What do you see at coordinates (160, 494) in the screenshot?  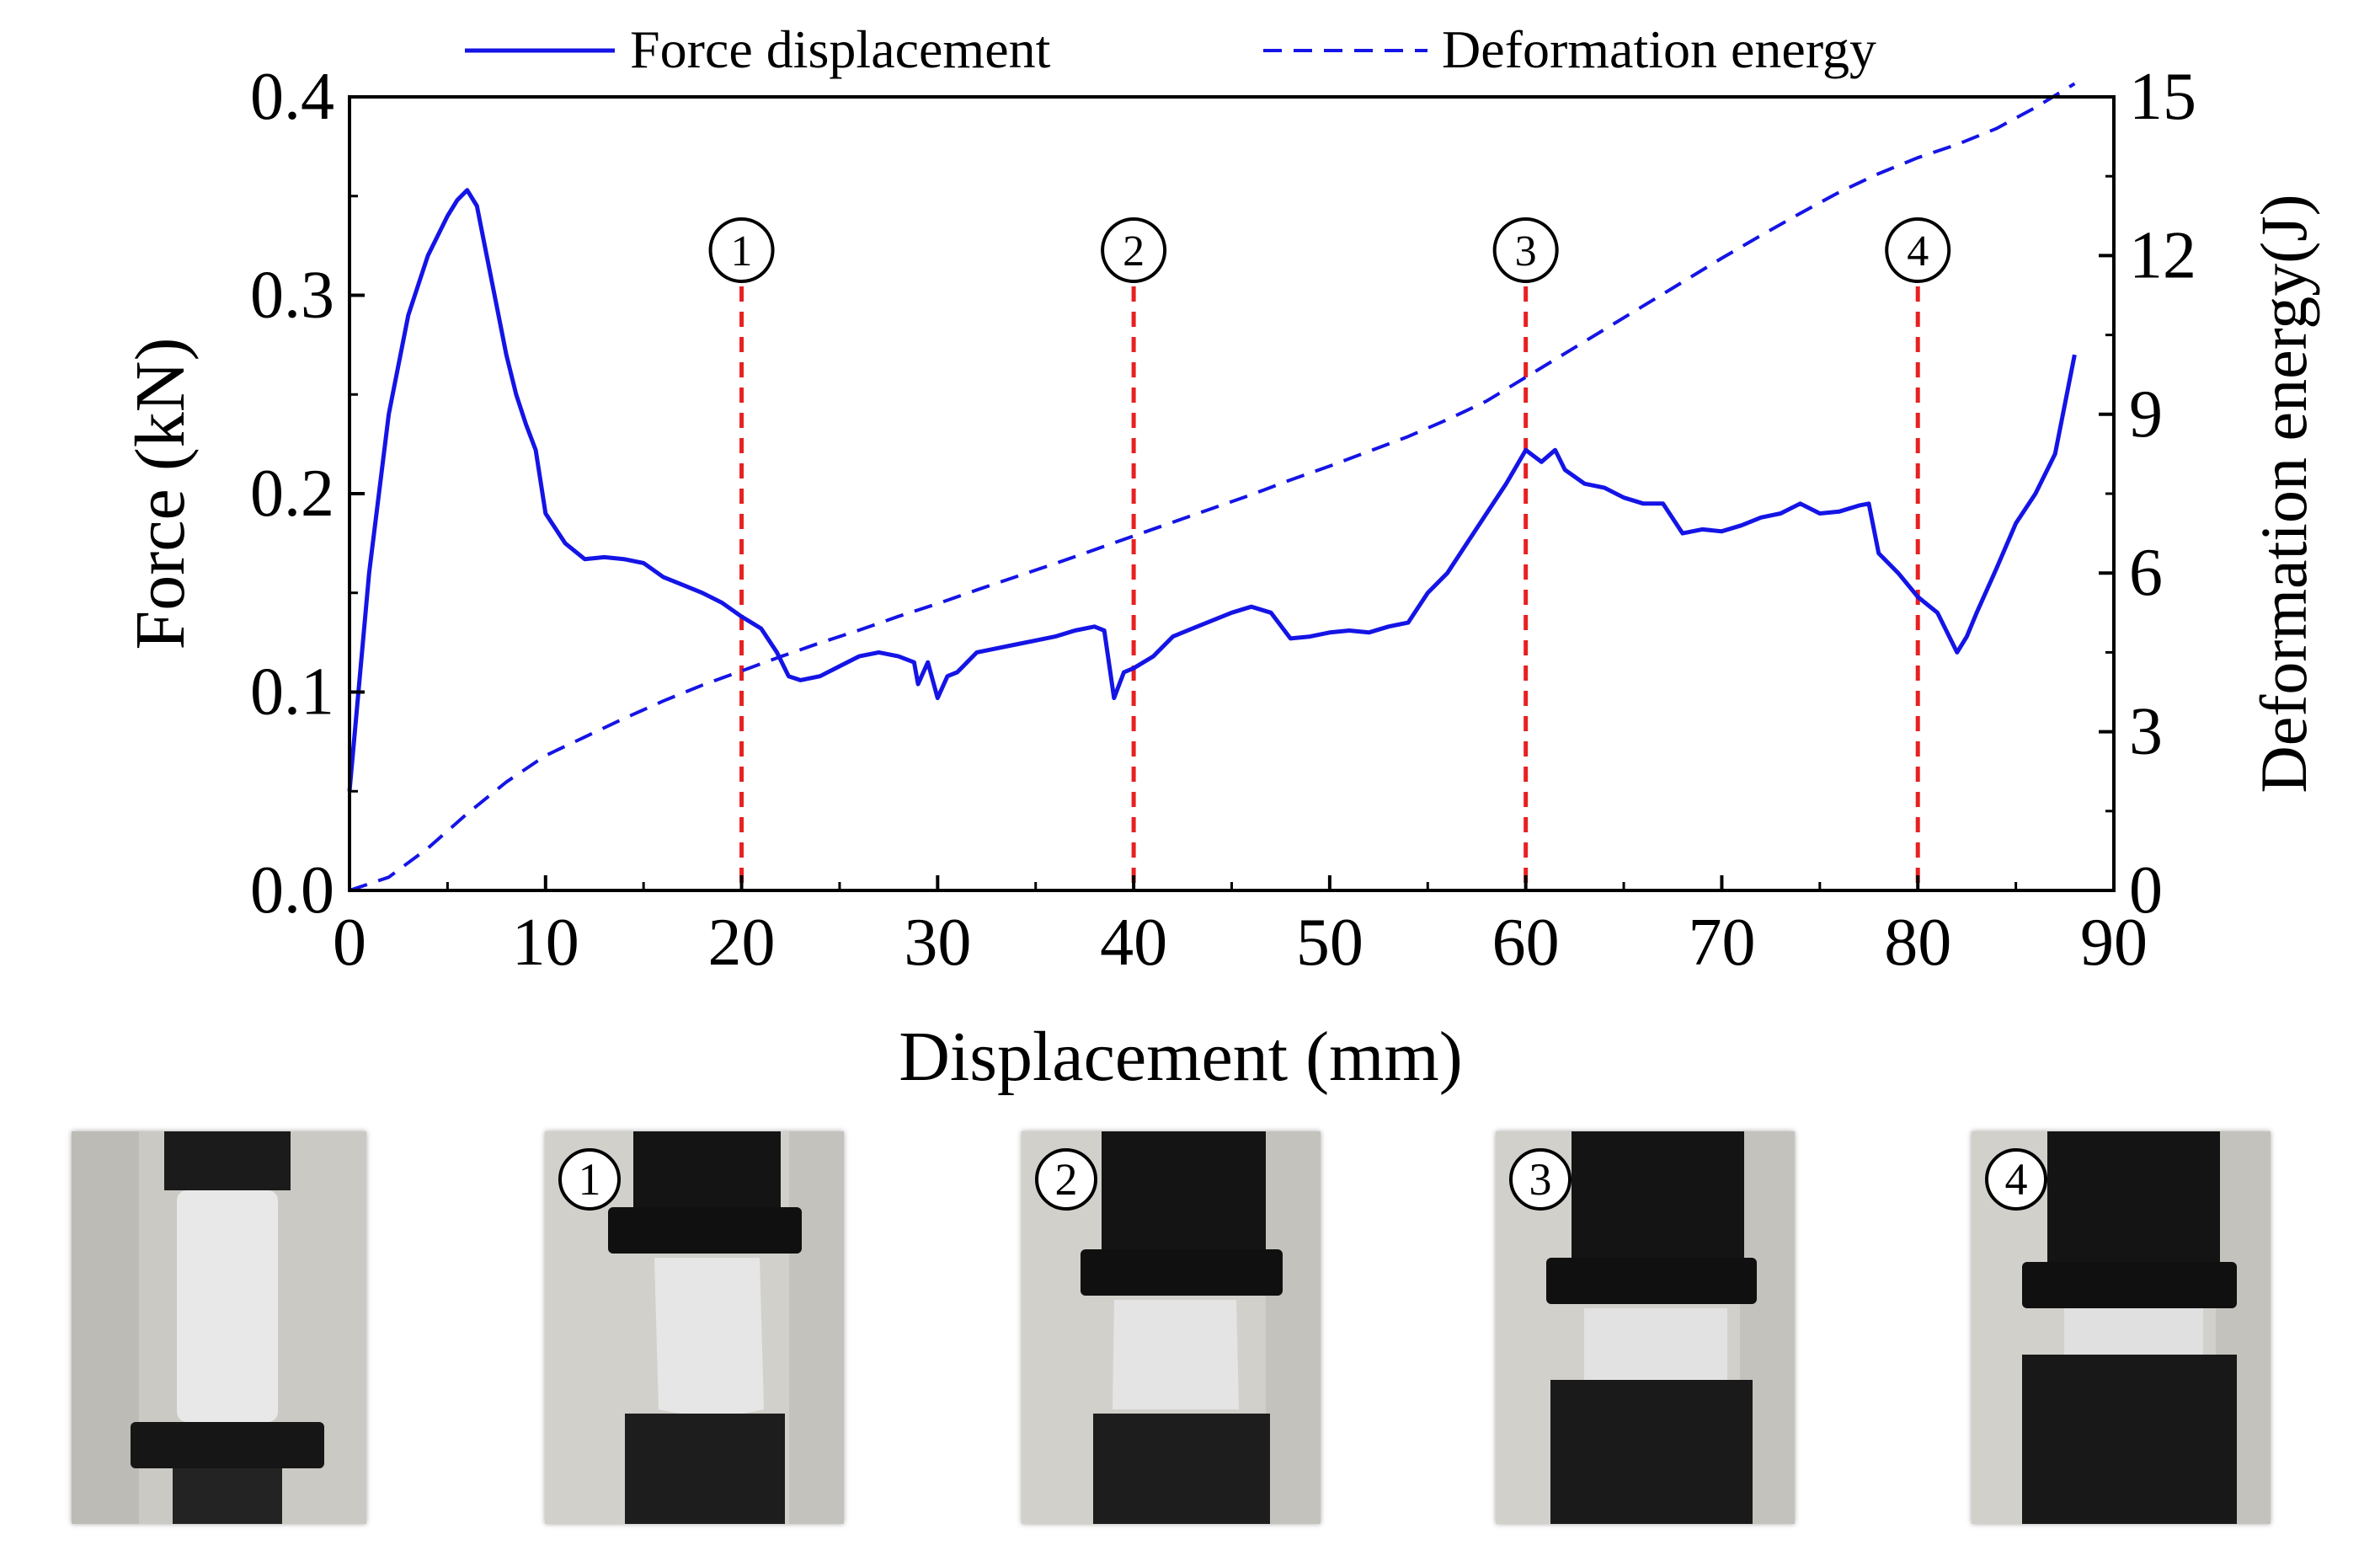 I see `y-axis-left-label: Force (kN)` at bounding box center [160, 494].